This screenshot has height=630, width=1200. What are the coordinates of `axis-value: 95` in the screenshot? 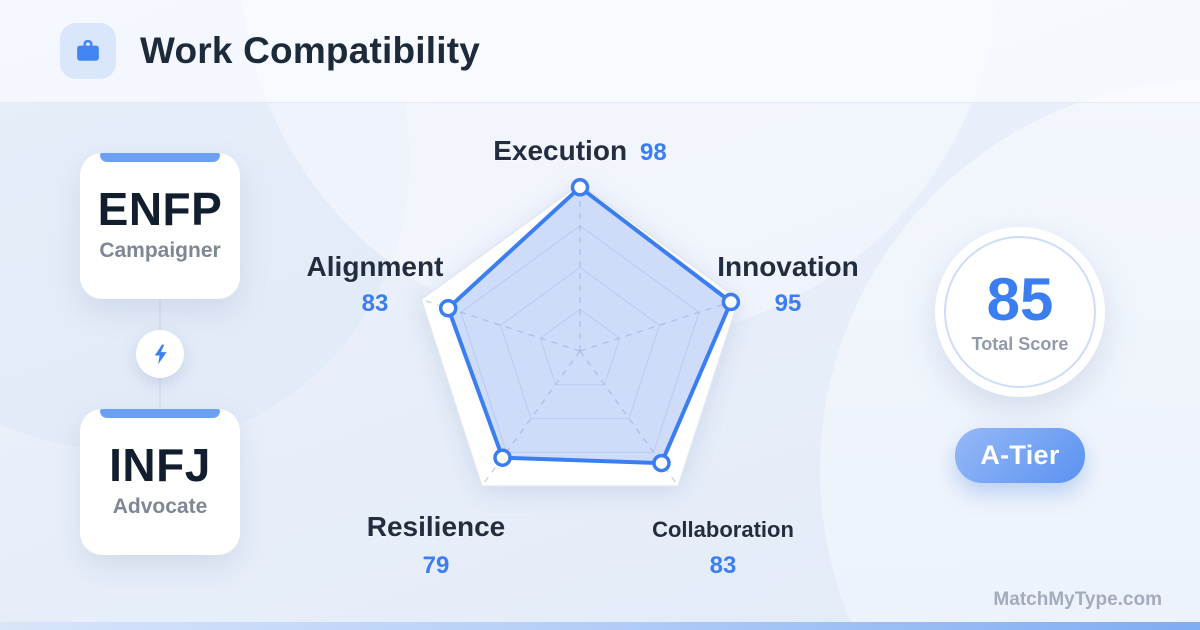 It's located at (788, 303).